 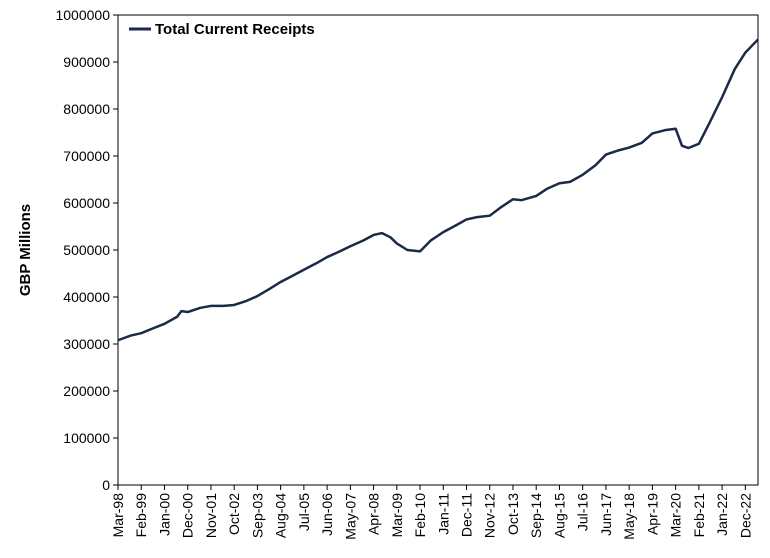 What do you see at coordinates (443, 514) in the screenshot?
I see `x-tick-label: Jan-11` at bounding box center [443, 514].